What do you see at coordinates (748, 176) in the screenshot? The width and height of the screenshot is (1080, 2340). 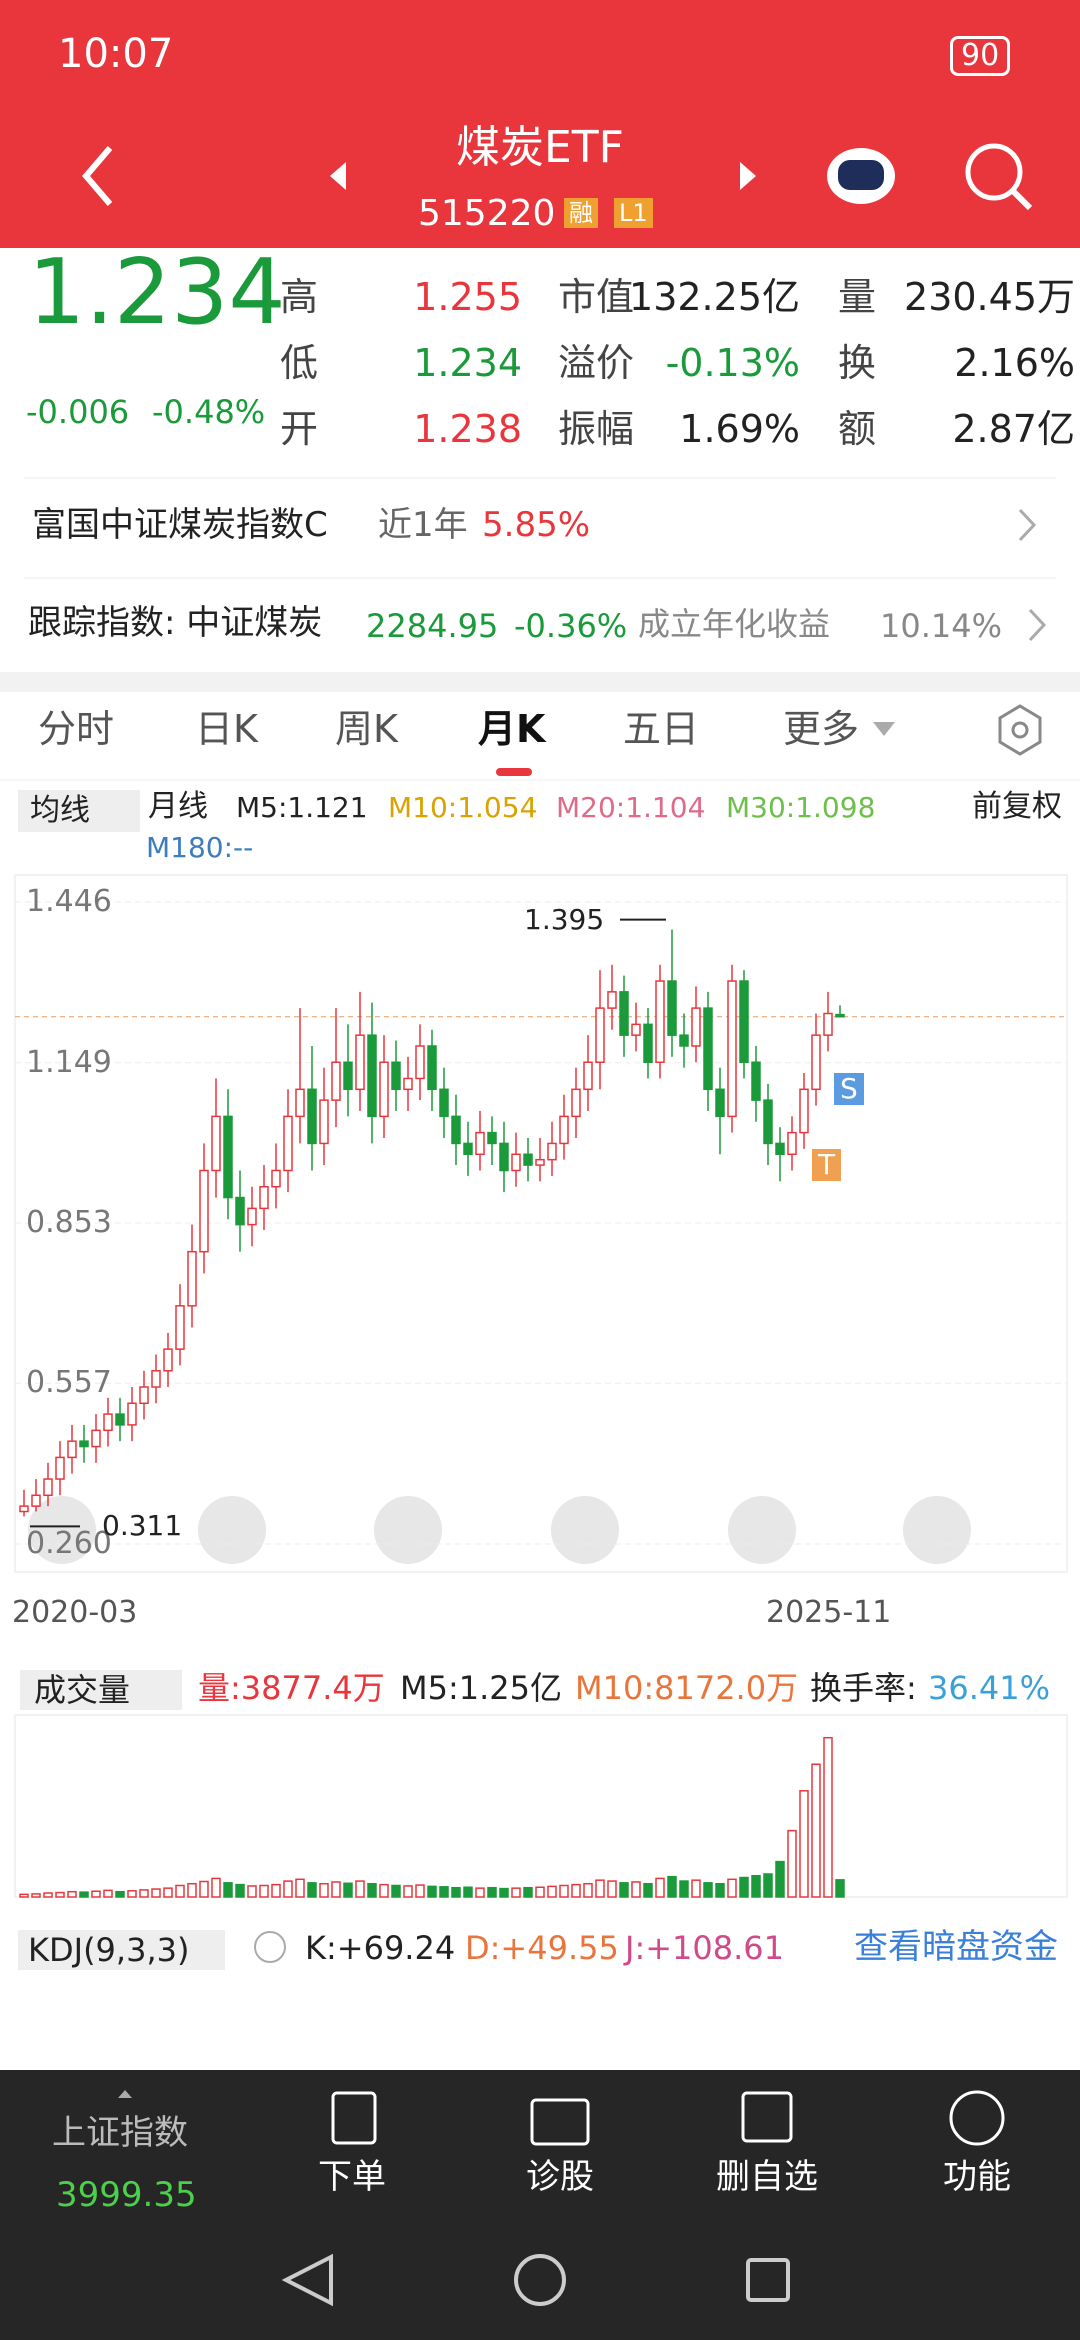 I see `next-icon` at bounding box center [748, 176].